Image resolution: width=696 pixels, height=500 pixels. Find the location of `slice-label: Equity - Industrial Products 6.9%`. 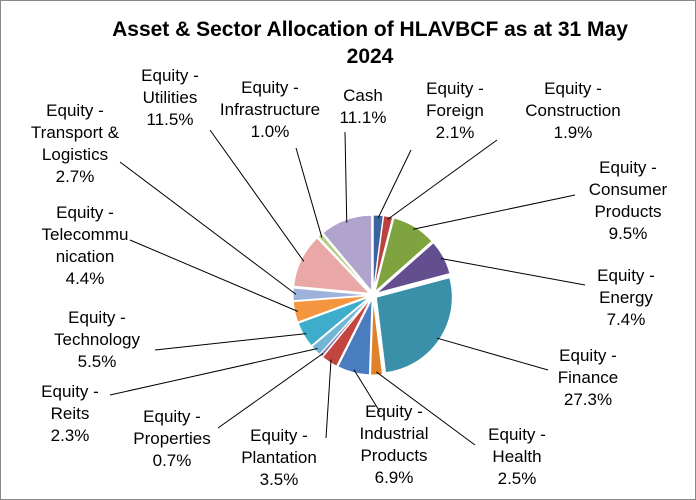

slice-label: Equity - Industrial Products 6.9% is located at coordinates (394, 445).